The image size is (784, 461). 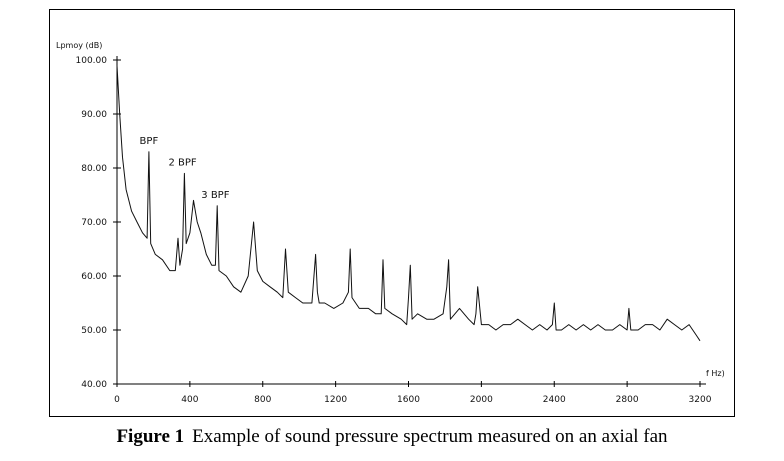 I want to click on y-tick-label: 90.00, so click(x=94, y=115).